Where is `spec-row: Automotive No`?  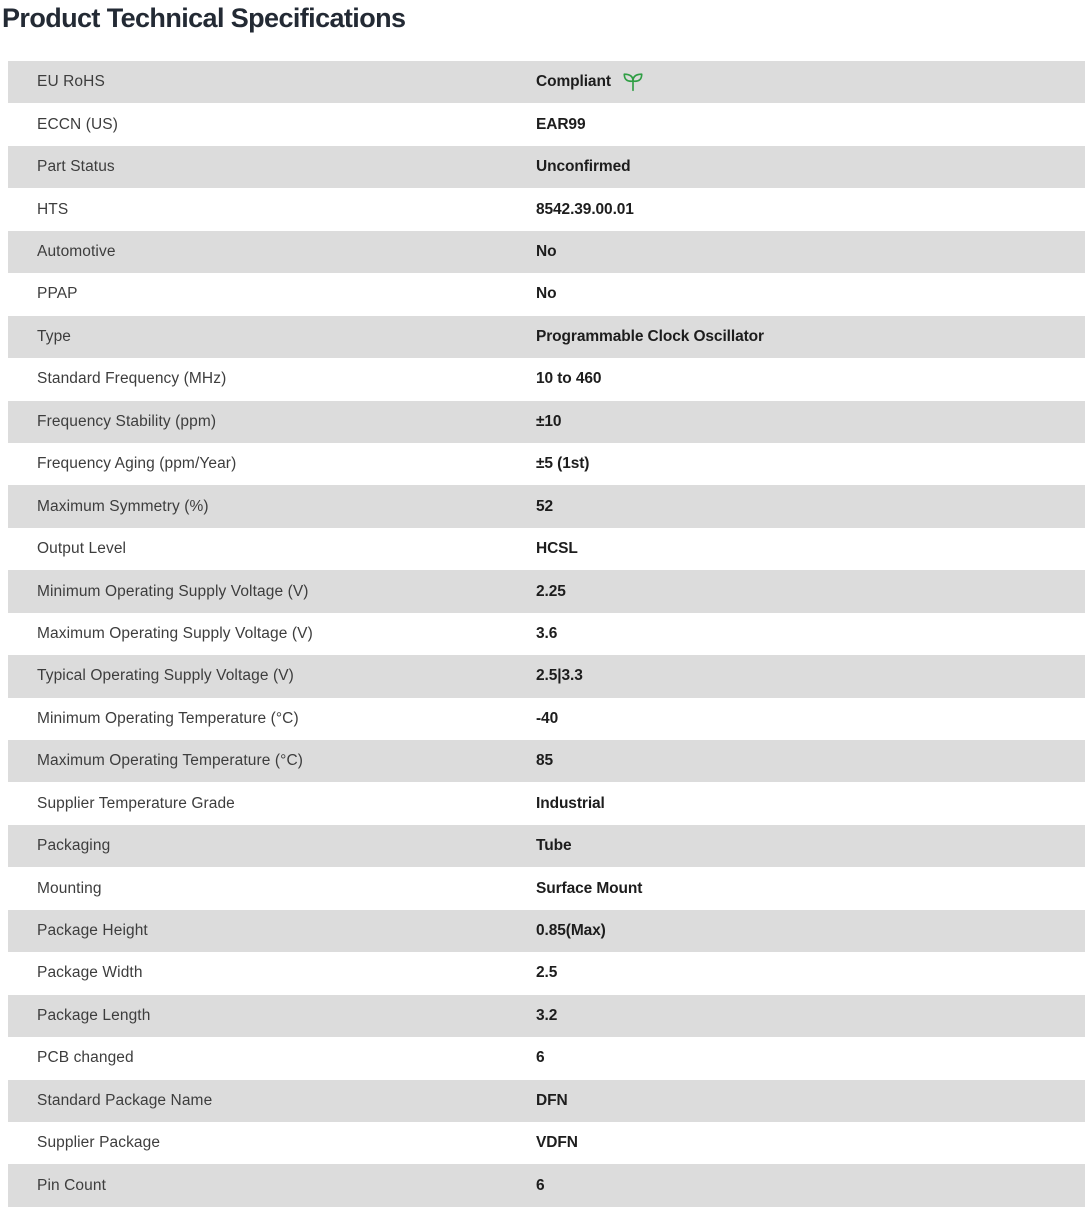
spec-row: Automotive No is located at coordinates (546, 252).